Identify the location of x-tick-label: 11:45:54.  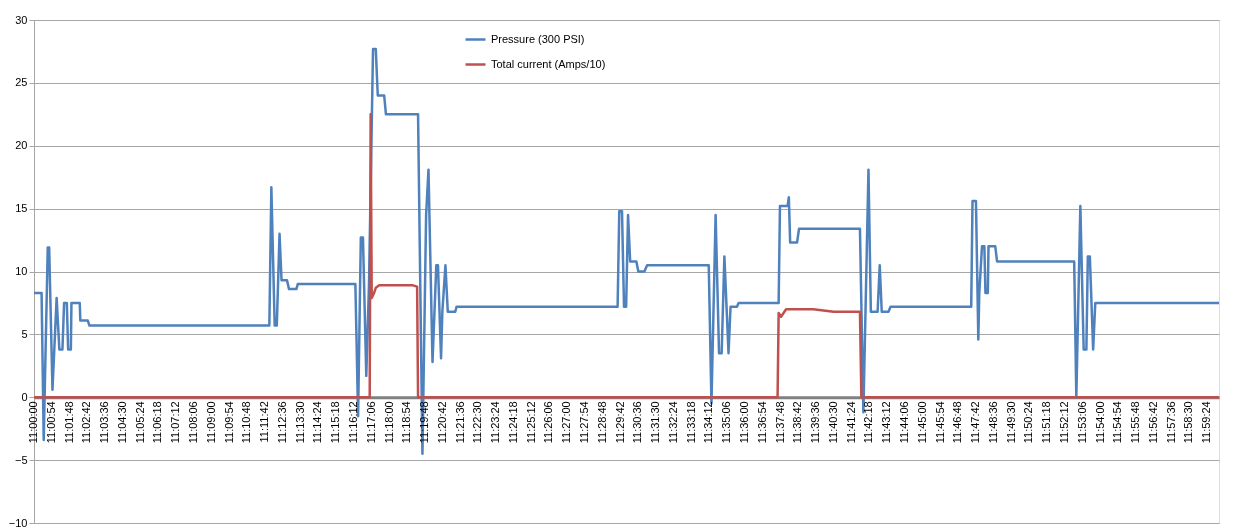
(939, 422).